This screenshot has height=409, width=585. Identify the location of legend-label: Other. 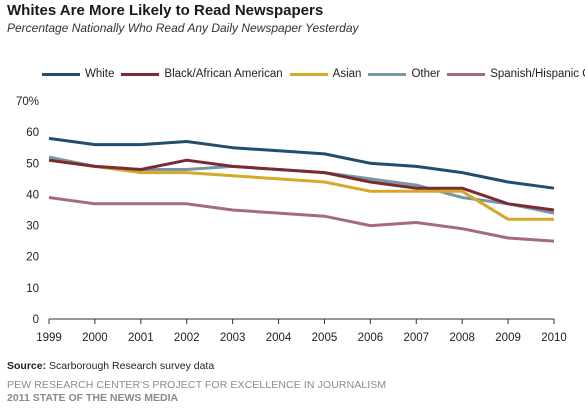
(426, 74).